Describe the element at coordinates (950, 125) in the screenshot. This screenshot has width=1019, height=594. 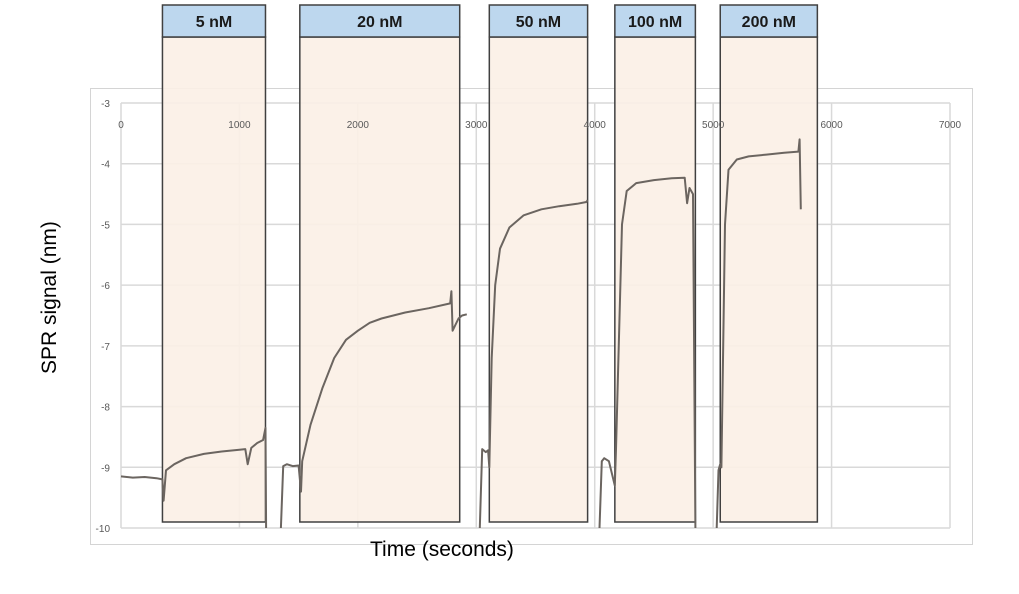
I see `x-tick-label: 7000` at that location.